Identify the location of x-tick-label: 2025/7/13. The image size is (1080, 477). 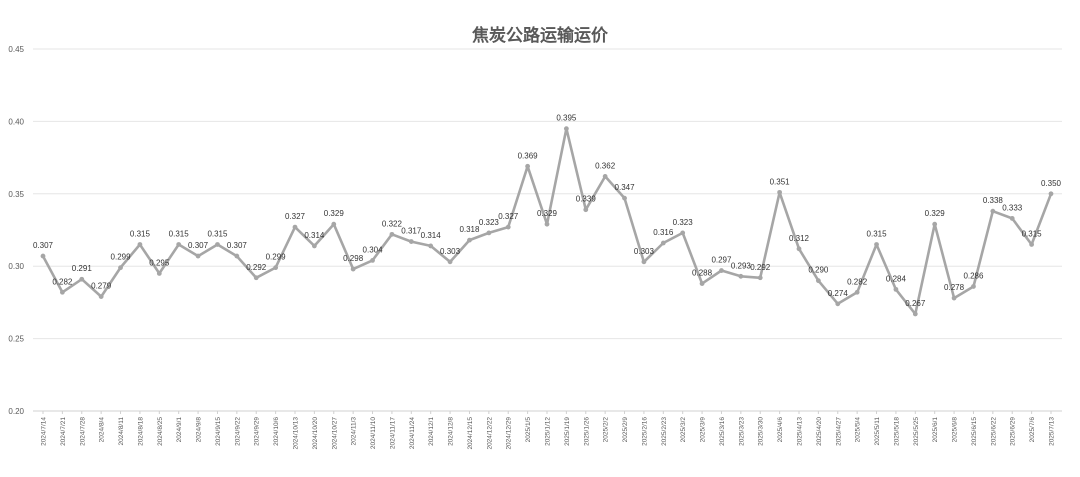
(1052, 431).